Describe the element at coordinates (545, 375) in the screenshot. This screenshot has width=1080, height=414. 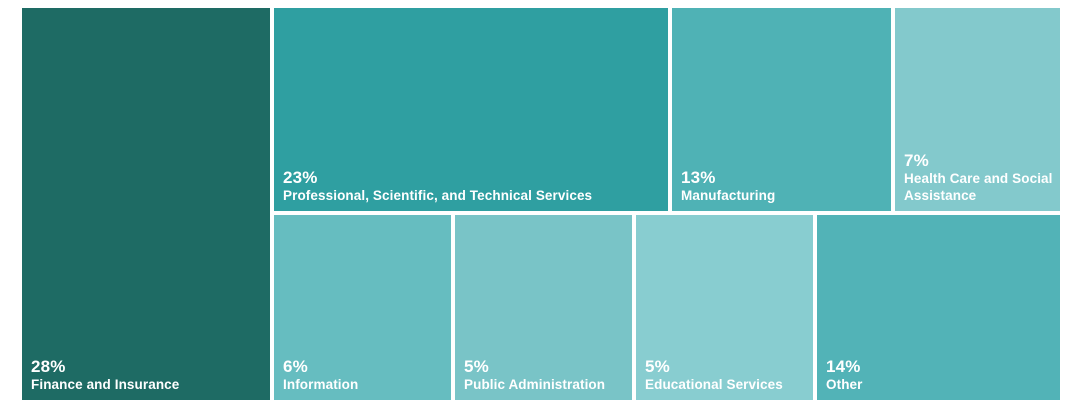
I see `cell-text: 5% Public Administration` at that location.